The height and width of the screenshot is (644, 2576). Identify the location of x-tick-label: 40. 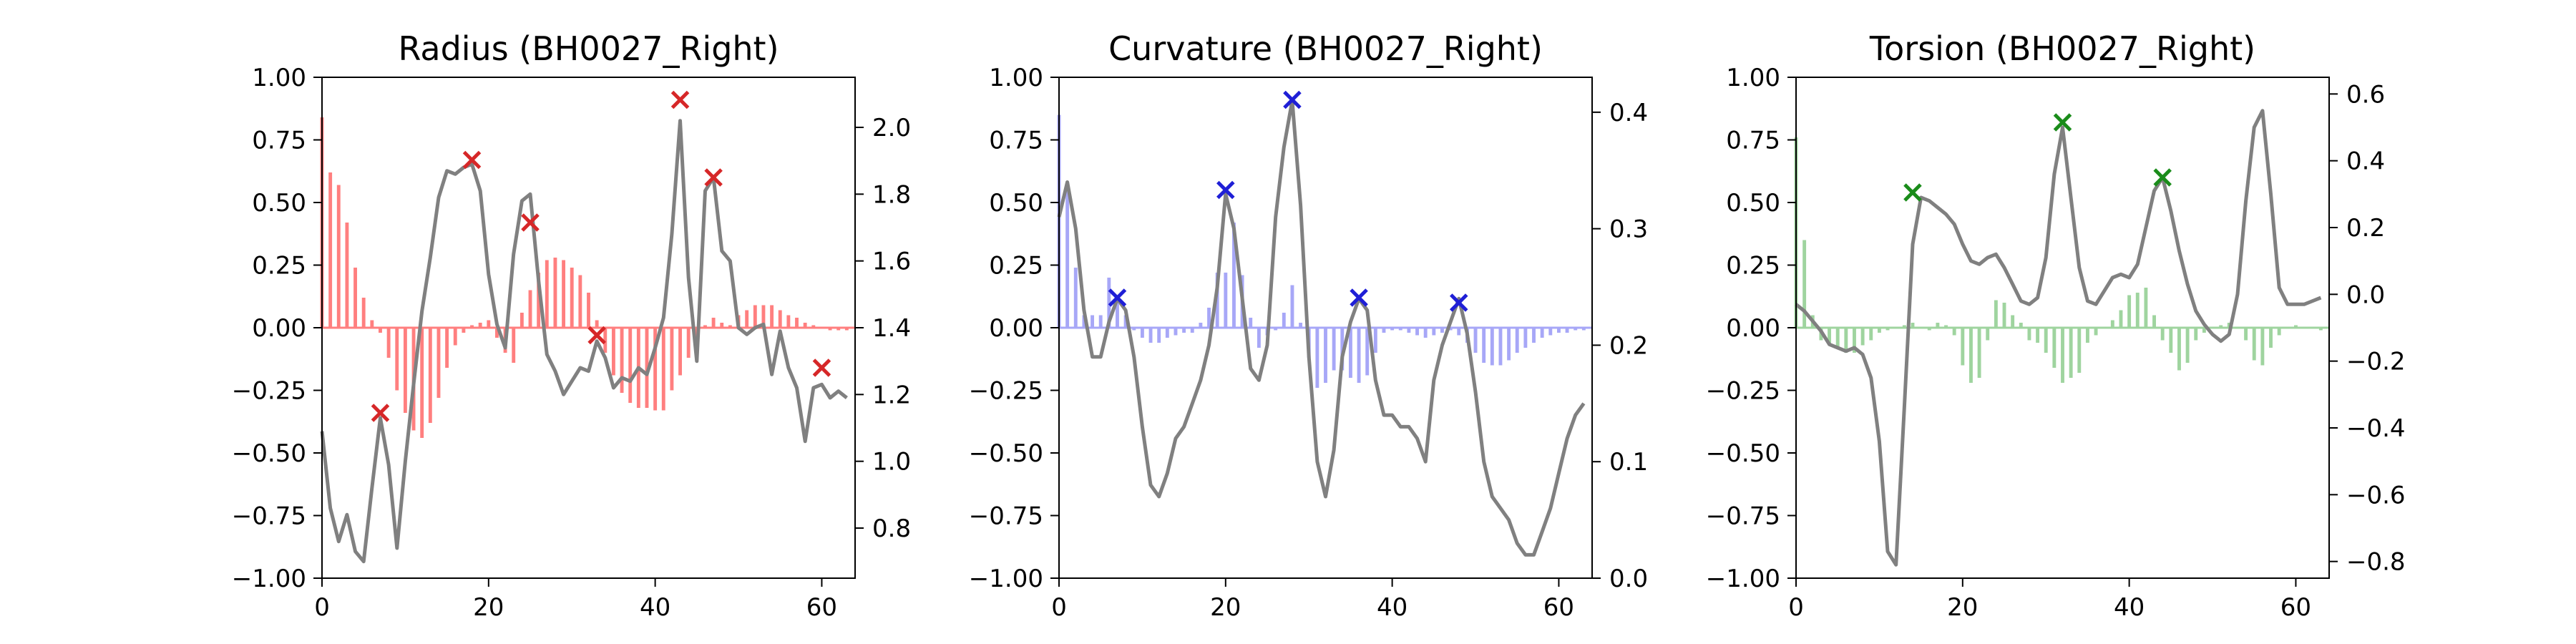
(655, 607).